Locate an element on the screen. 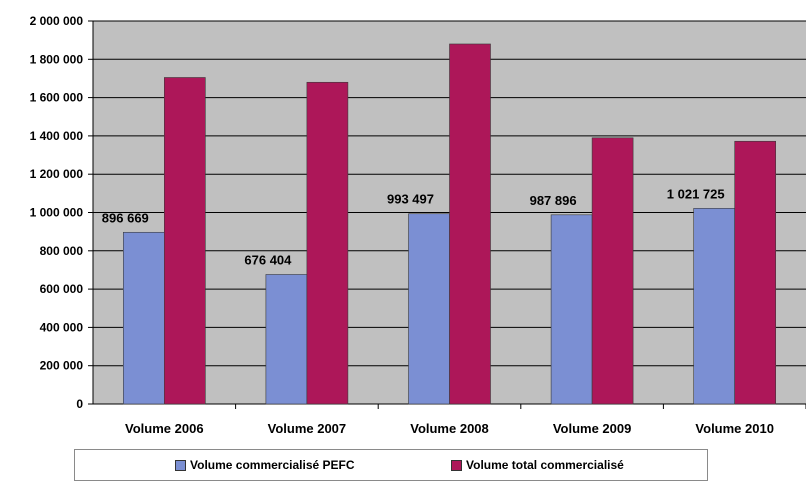 The width and height of the screenshot is (806, 481). legend-label-pefc: Volume commercialisé PEFC is located at coordinates (272, 465).